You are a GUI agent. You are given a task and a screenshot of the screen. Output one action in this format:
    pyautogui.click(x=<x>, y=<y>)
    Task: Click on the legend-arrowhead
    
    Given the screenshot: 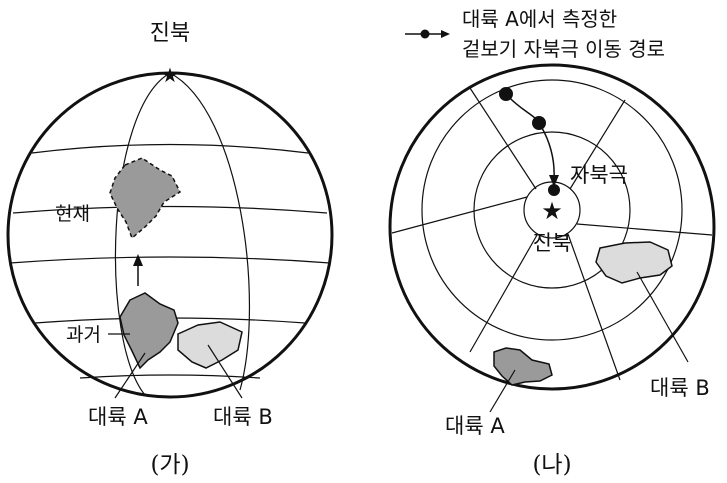 What is the action you would take?
    pyautogui.click(x=445, y=34)
    